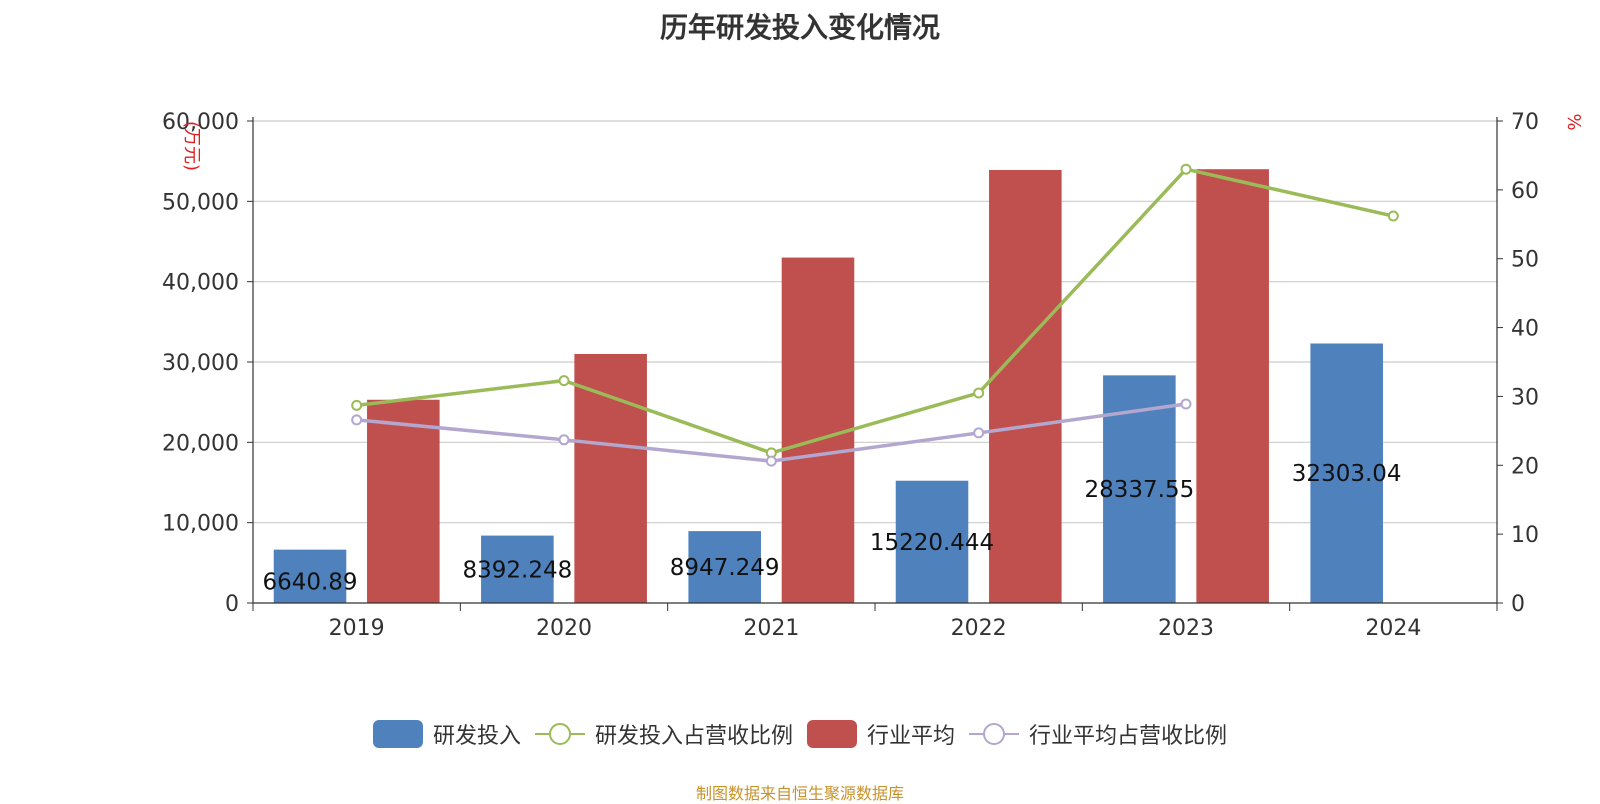  What do you see at coordinates (1186, 628) in the screenshot?
I see `x-tick-label: 2023` at bounding box center [1186, 628].